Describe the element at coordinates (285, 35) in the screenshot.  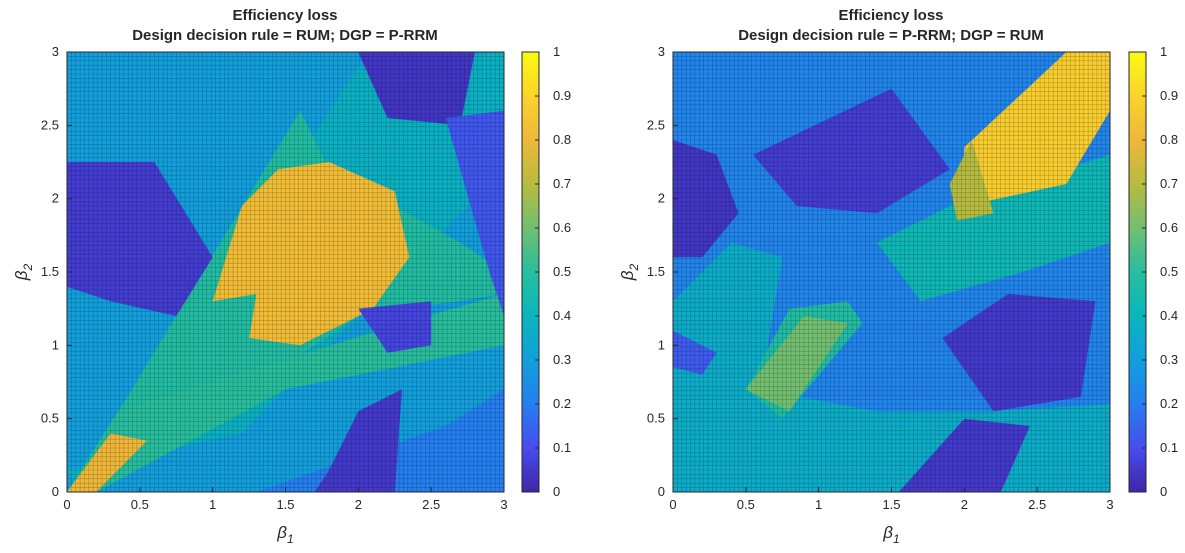
I see `chart-subtitle: Design decision rule = RUM; DGP = P-RRM` at that location.